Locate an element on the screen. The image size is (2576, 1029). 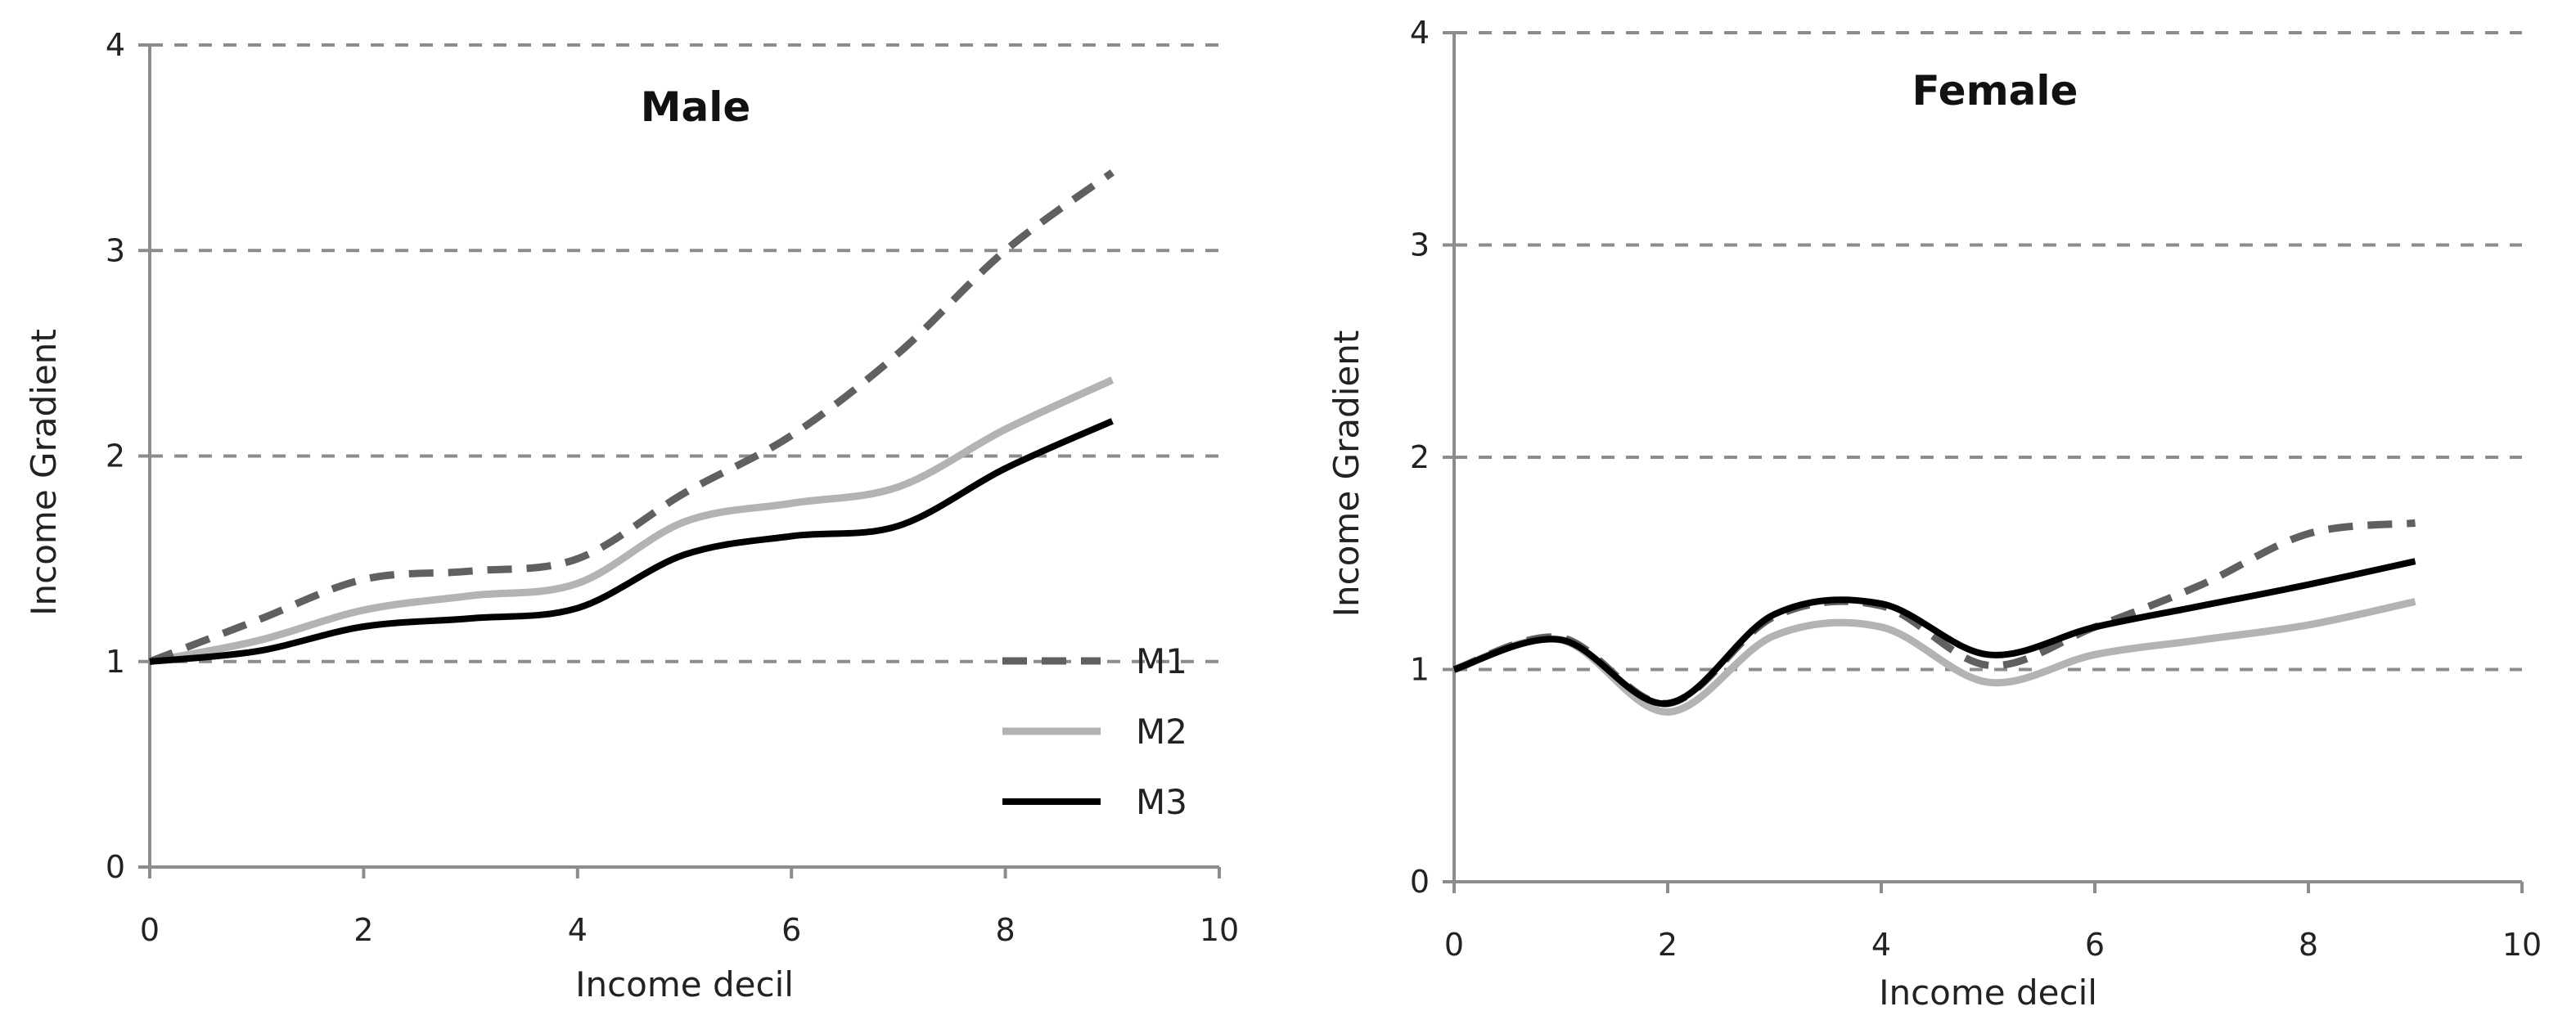
series-line-m1 is located at coordinates (1934, 613).